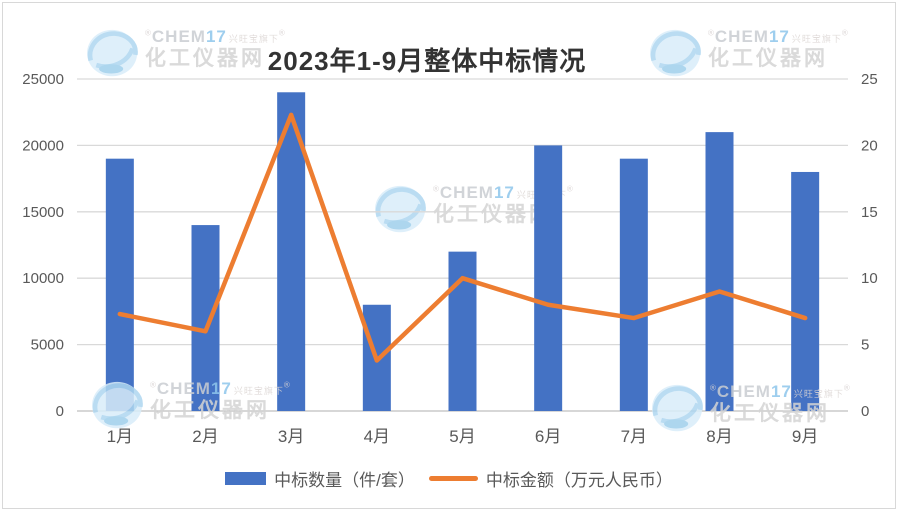 The height and width of the screenshot is (511, 898). Describe the element at coordinates (869, 278) in the screenshot. I see `right-axis-tick-label: 10` at that location.